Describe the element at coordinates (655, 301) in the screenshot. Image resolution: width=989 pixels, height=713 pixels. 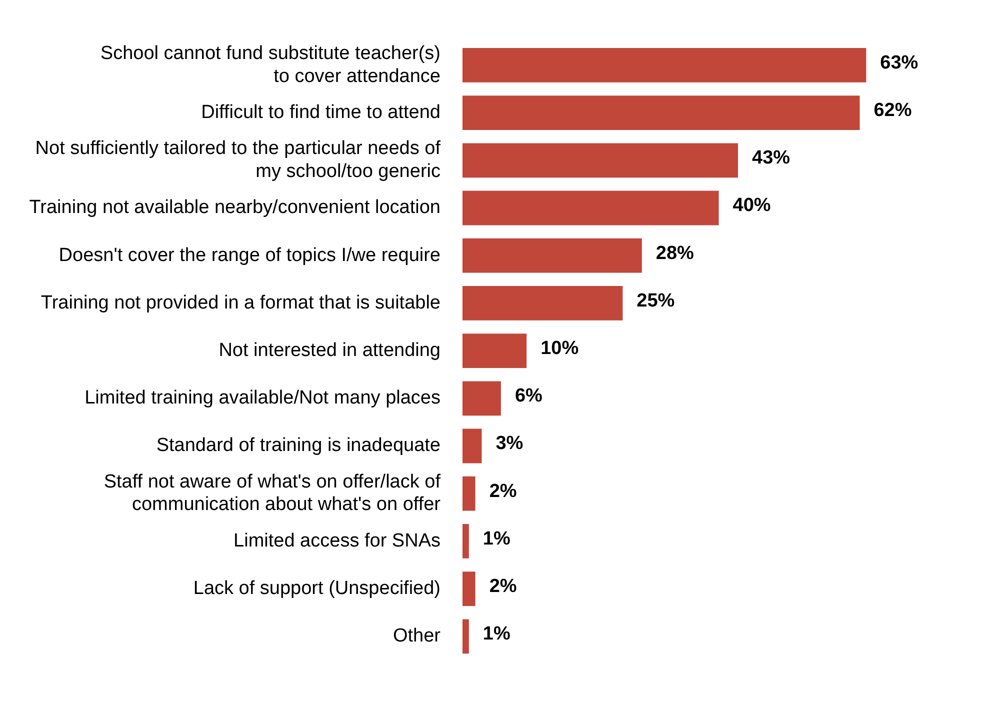
I see `data-label: 25%` at that location.